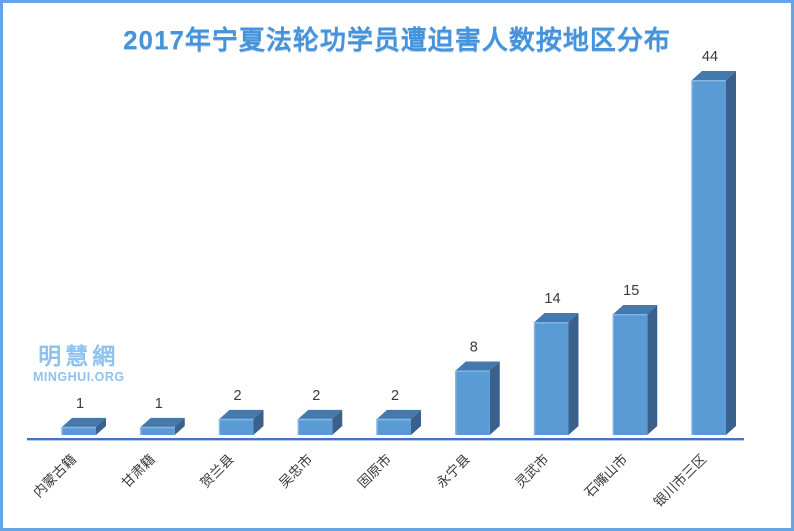 The image size is (794, 531). Describe the element at coordinates (631, 291) in the screenshot. I see `bar-value-label: 15` at that location.